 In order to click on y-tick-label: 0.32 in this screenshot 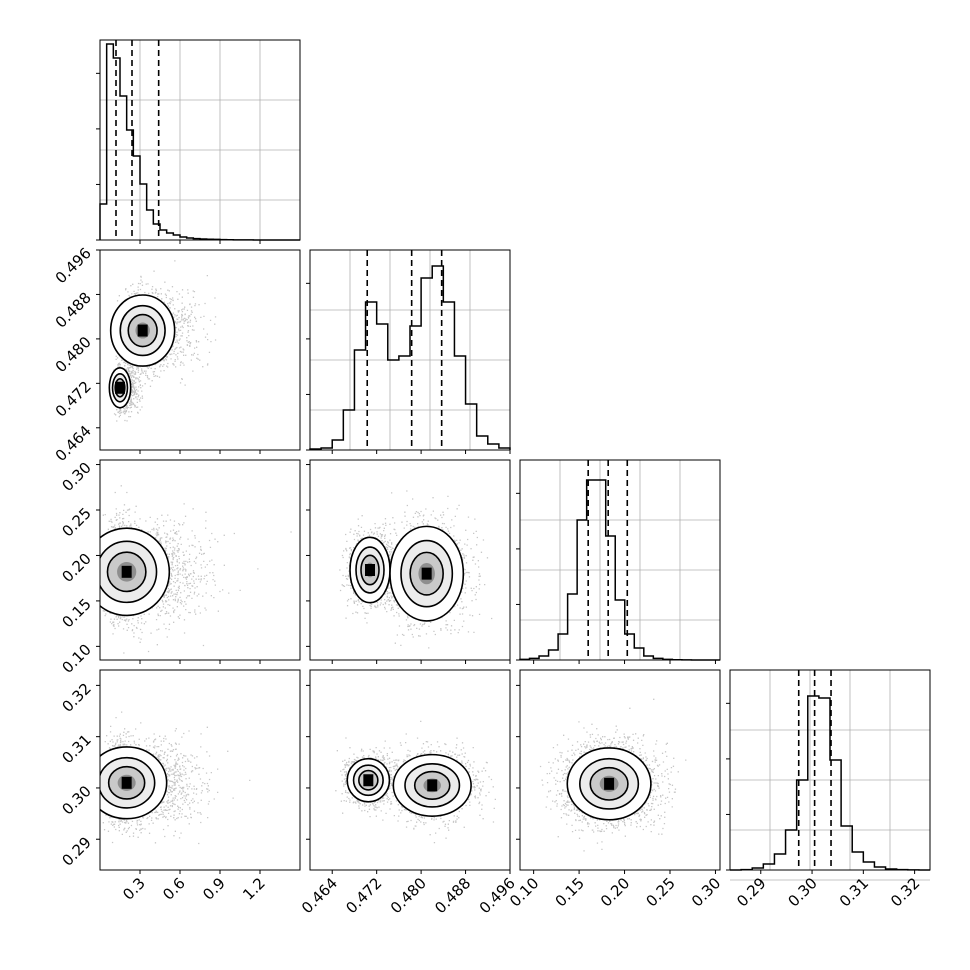, I will do `click(76, 697)`.